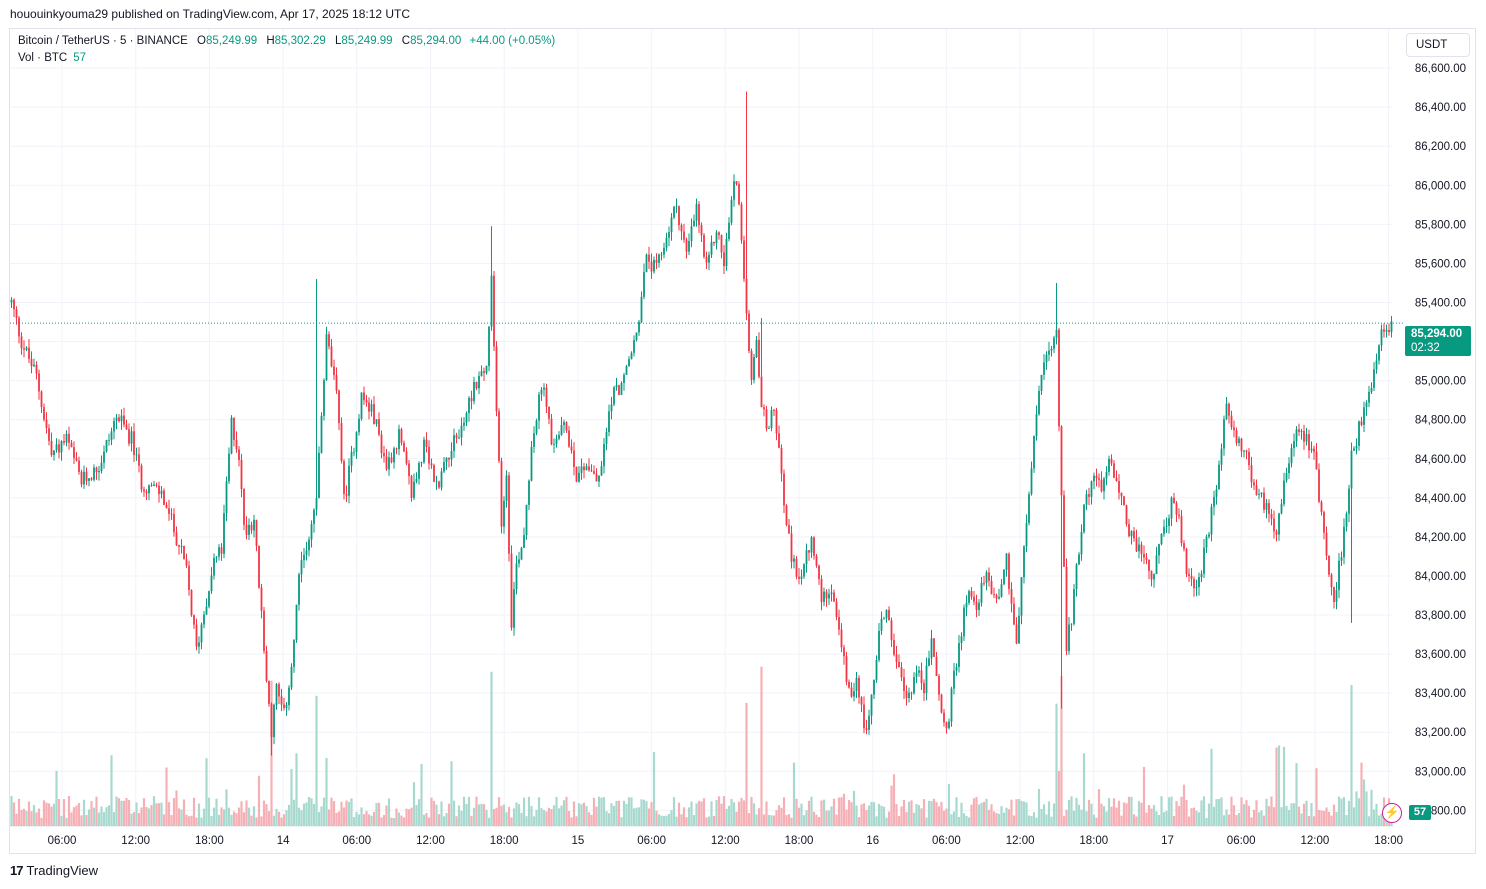  I want to click on lightning-icon: ⚡, so click(1392, 813).